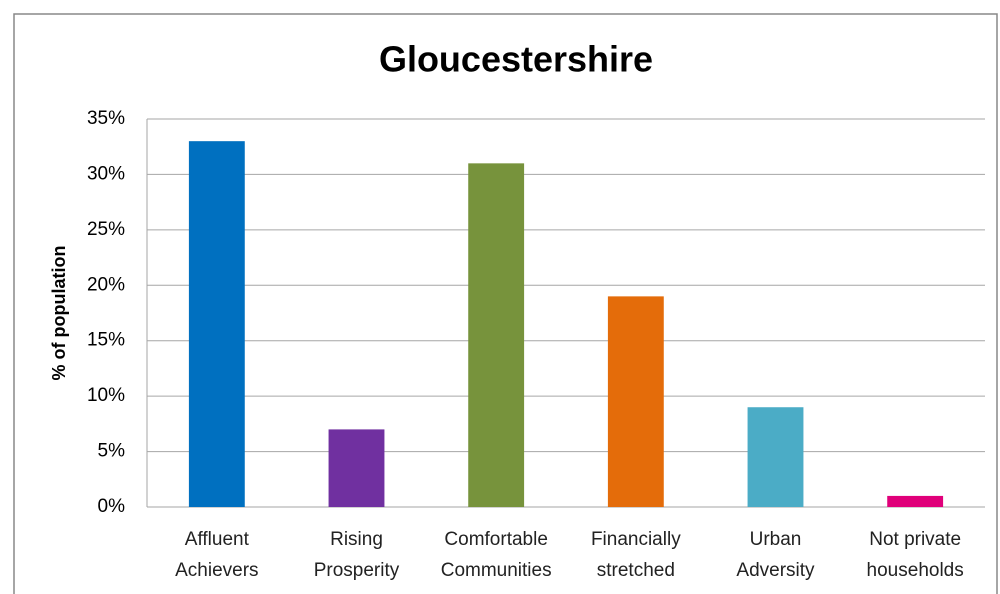 This screenshot has width=1000, height=594. What do you see at coordinates (112, 451) in the screenshot?
I see `y-tick-label: 5%` at bounding box center [112, 451].